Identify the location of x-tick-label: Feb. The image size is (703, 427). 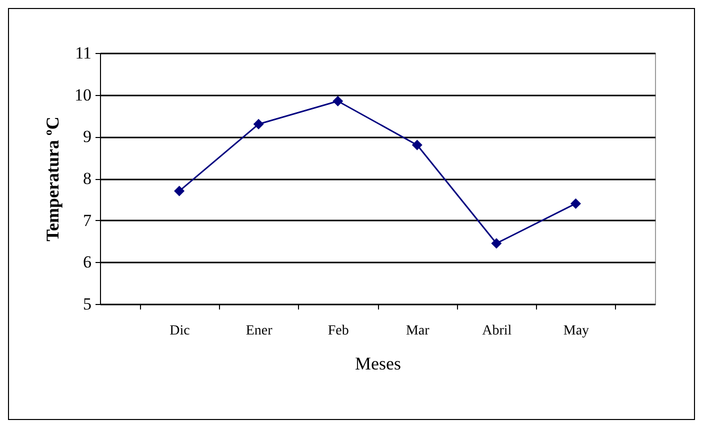
(338, 331).